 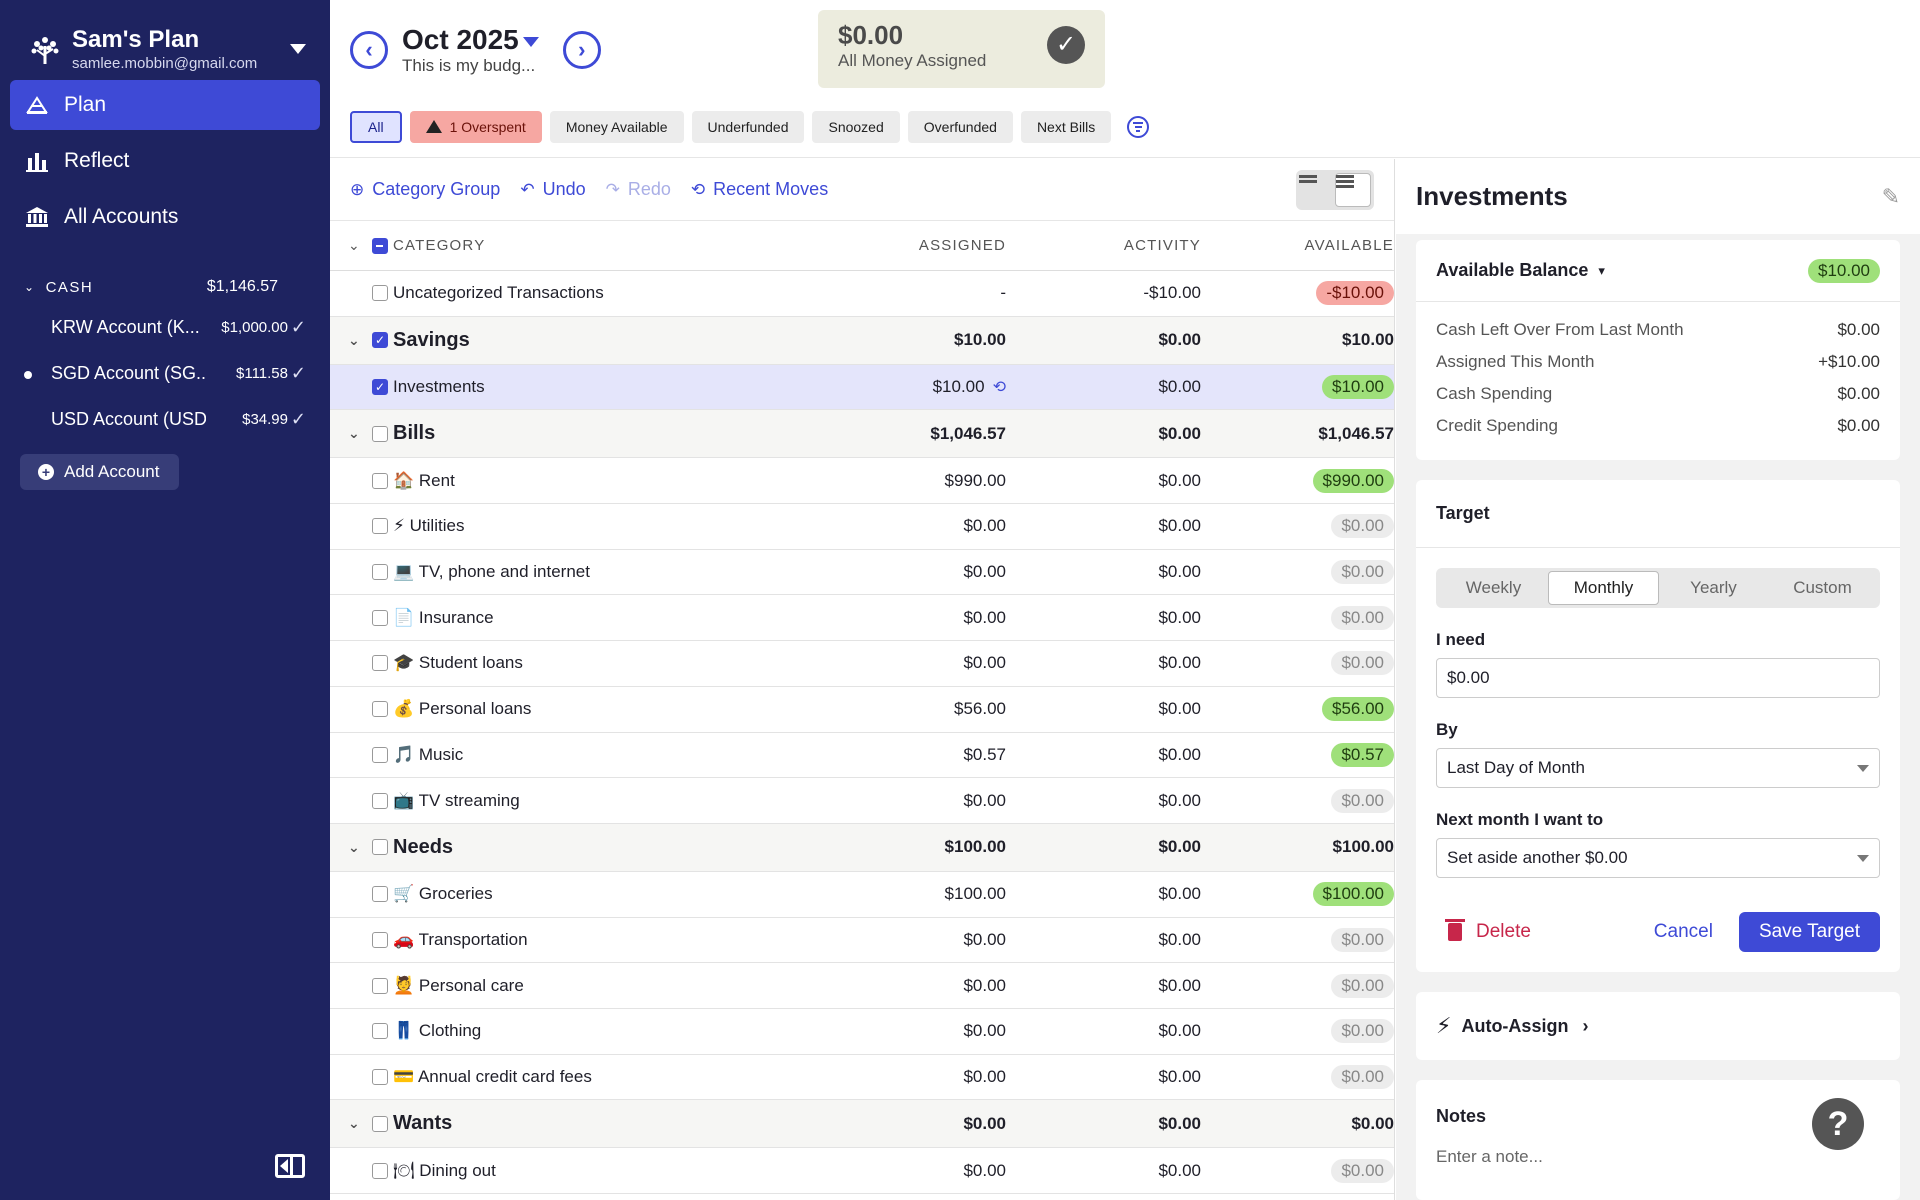 What do you see at coordinates (1493, 587) in the screenshot?
I see `tab-weekly: Weekly` at bounding box center [1493, 587].